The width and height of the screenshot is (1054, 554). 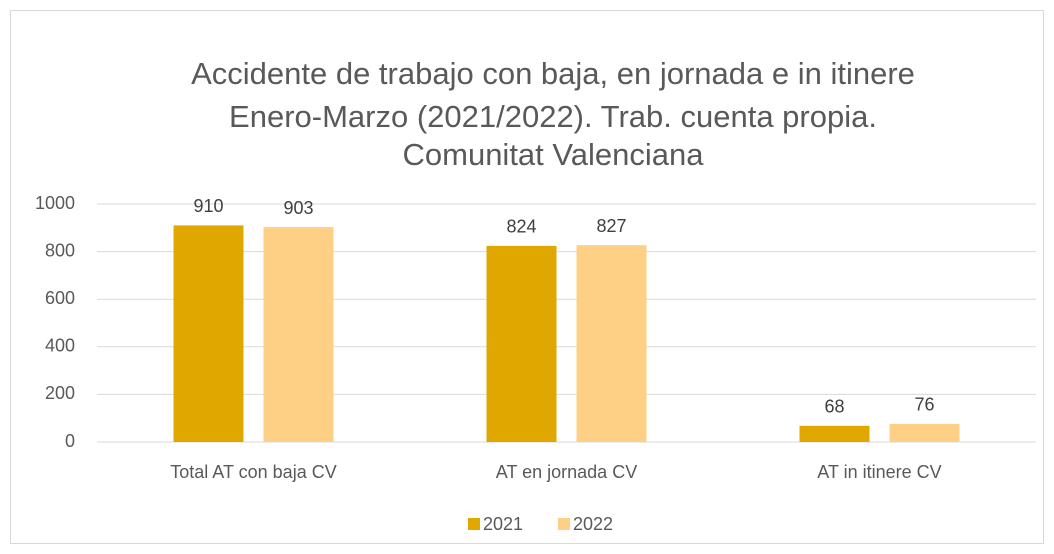 What do you see at coordinates (70, 441) in the screenshot?
I see `y-tick-label: 0` at bounding box center [70, 441].